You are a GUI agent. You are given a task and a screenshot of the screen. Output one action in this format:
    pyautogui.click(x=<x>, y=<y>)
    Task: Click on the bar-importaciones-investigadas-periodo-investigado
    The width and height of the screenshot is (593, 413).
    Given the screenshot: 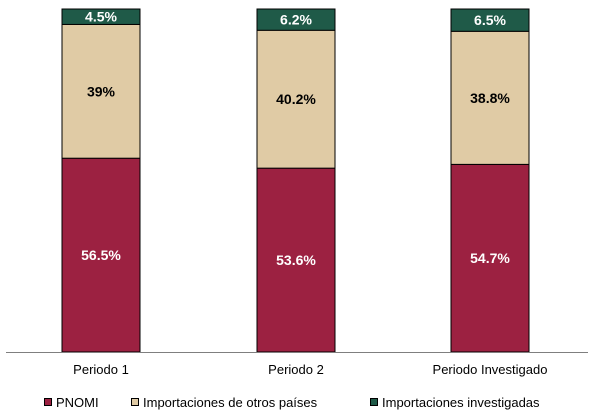 What is the action you would take?
    pyautogui.click(x=490, y=20)
    